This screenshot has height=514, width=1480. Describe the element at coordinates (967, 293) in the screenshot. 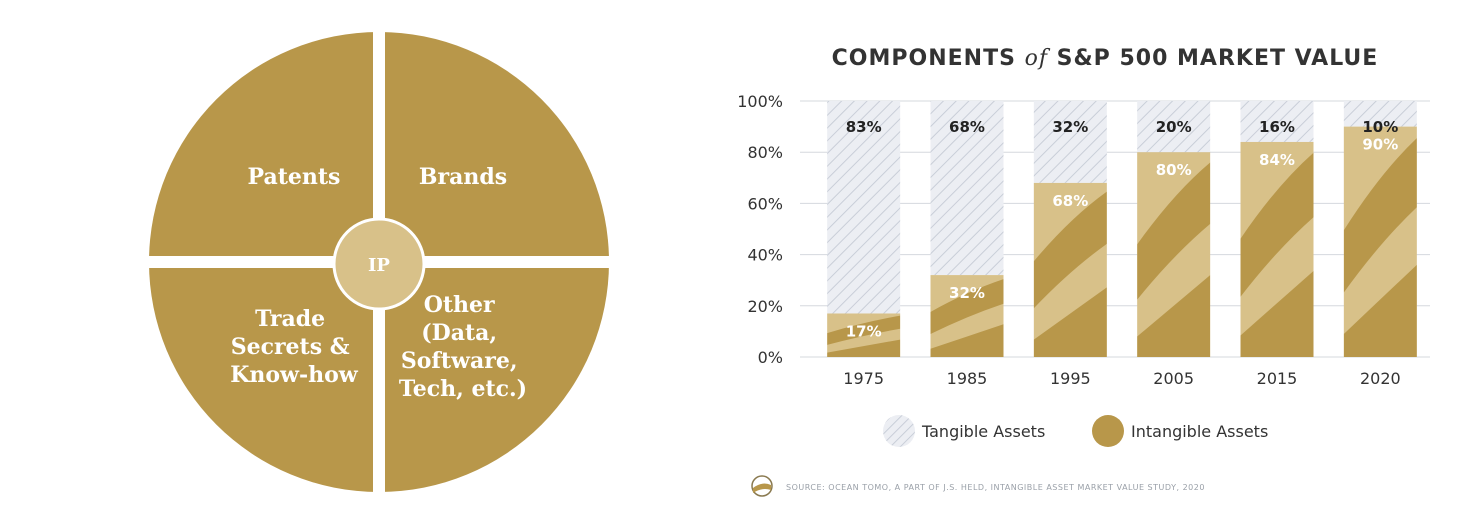

I see `data-label-intangible: 32%` at that location.